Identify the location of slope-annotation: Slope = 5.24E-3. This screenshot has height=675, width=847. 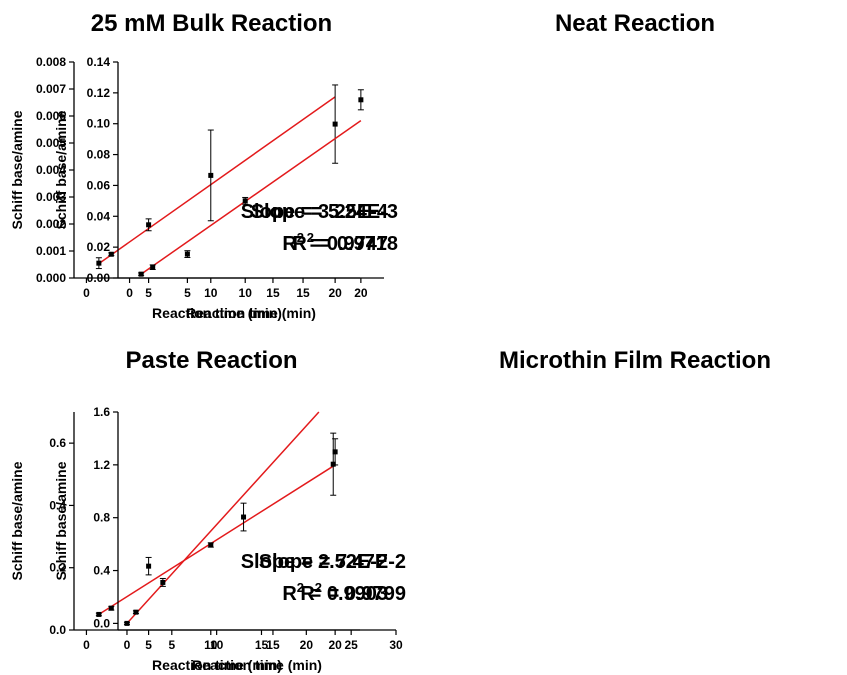
(324, 212).